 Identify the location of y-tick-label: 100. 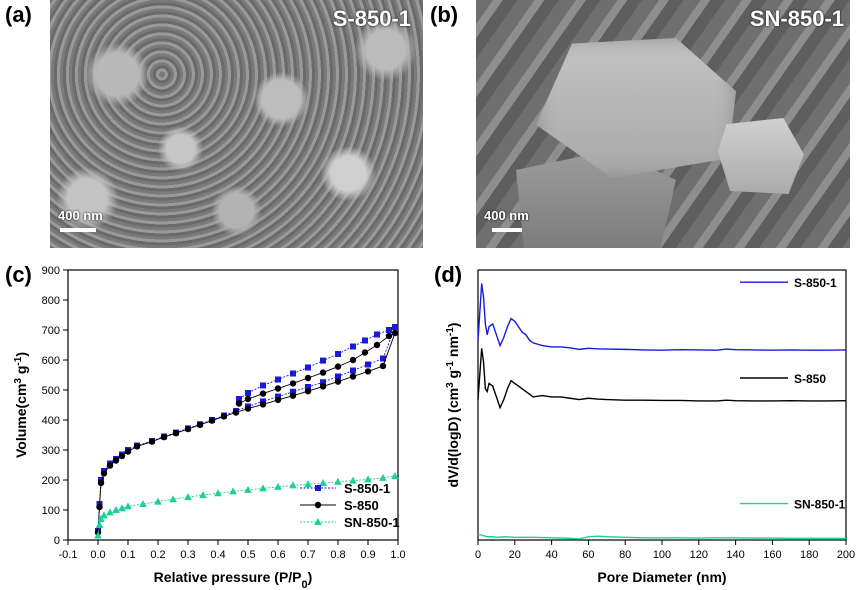
(51, 511).